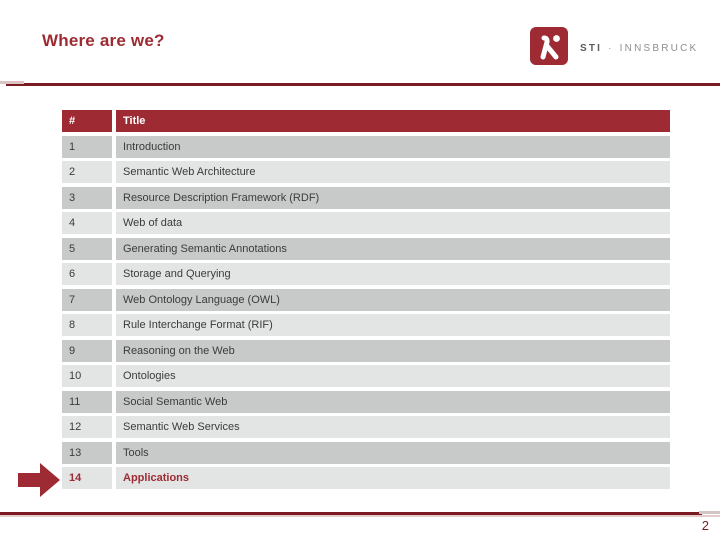  I want to click on table-row: 4 Web of data, so click(366, 223).